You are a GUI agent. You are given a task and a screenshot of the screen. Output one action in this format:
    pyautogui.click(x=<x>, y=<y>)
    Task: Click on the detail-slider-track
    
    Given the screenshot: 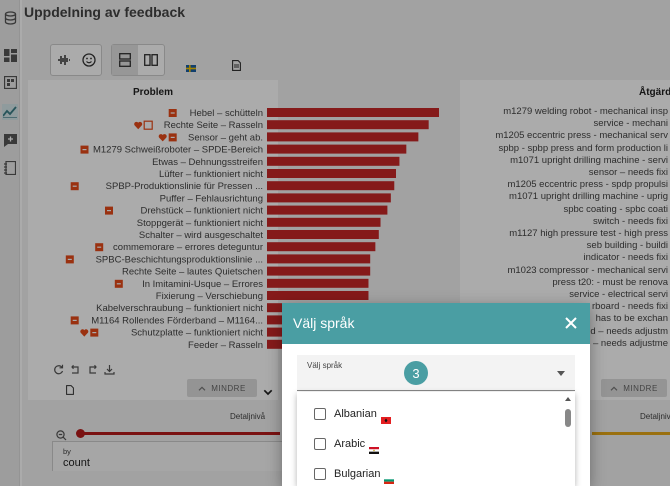 What is the action you would take?
    pyautogui.click(x=180, y=433)
    